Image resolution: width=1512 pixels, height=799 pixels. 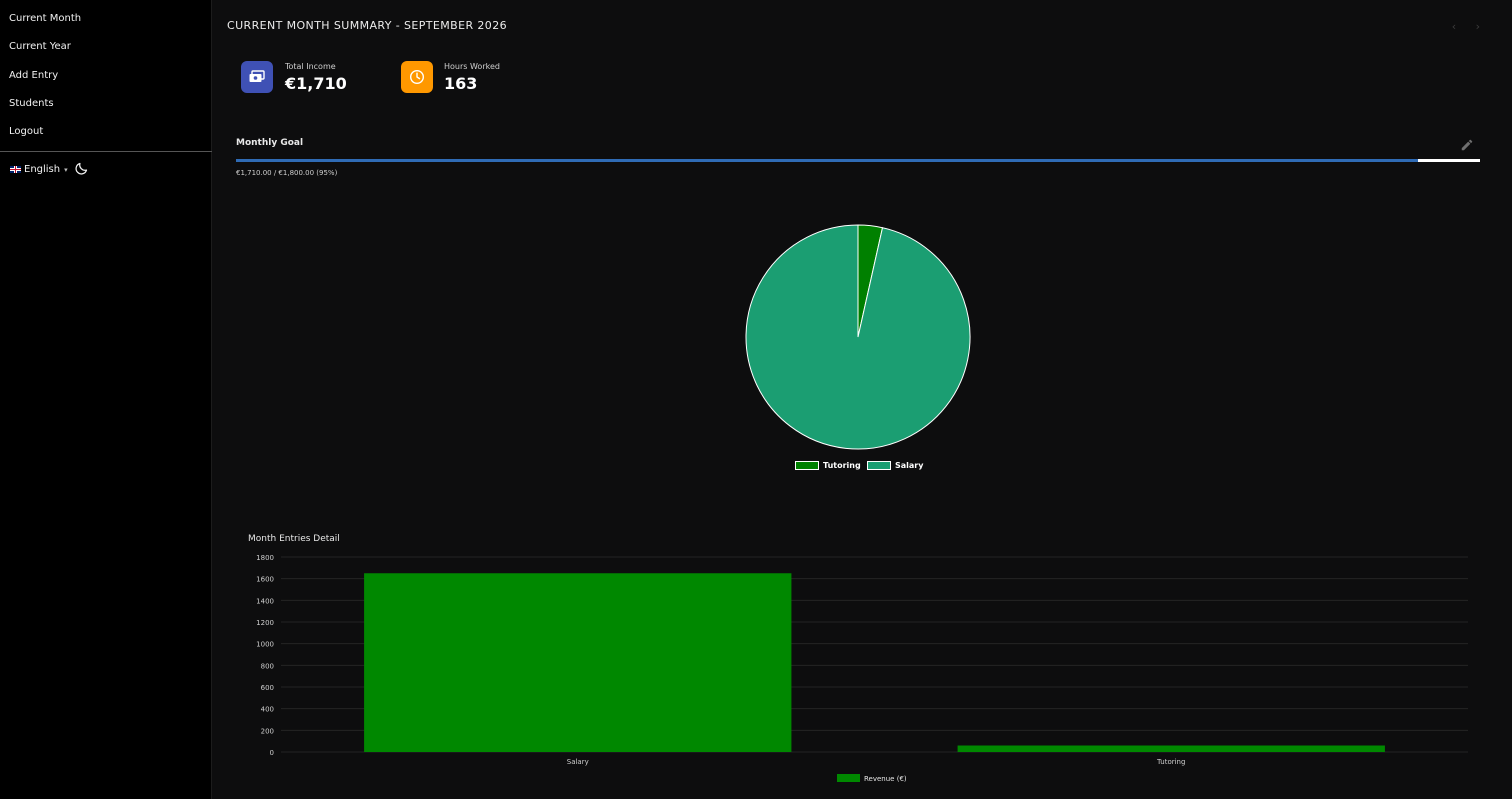 I want to click on sidebar-item-current-year: Current Year, so click(x=40, y=46).